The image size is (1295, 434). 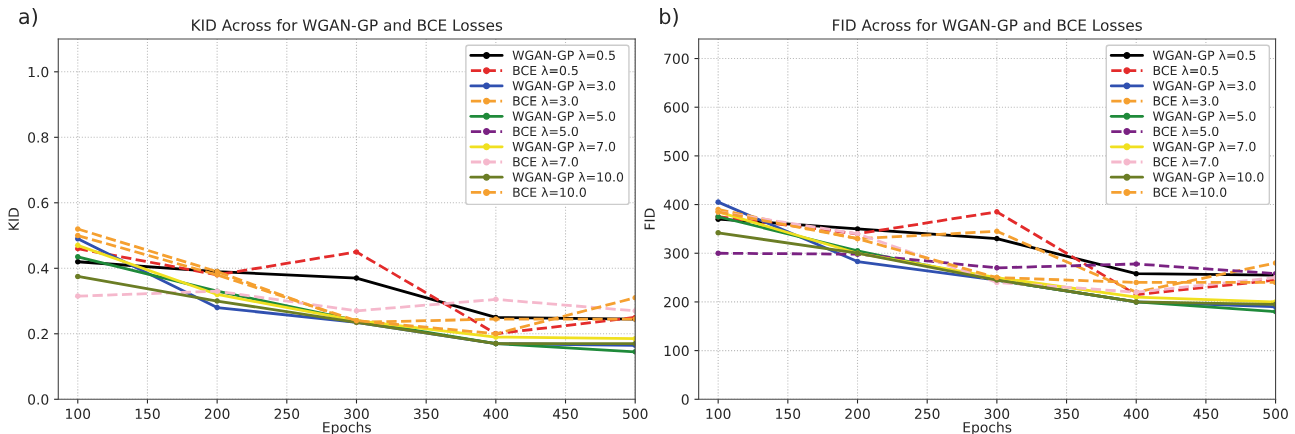 What do you see at coordinates (649, 219) in the screenshot?
I see `y-axis-title: FID` at bounding box center [649, 219].